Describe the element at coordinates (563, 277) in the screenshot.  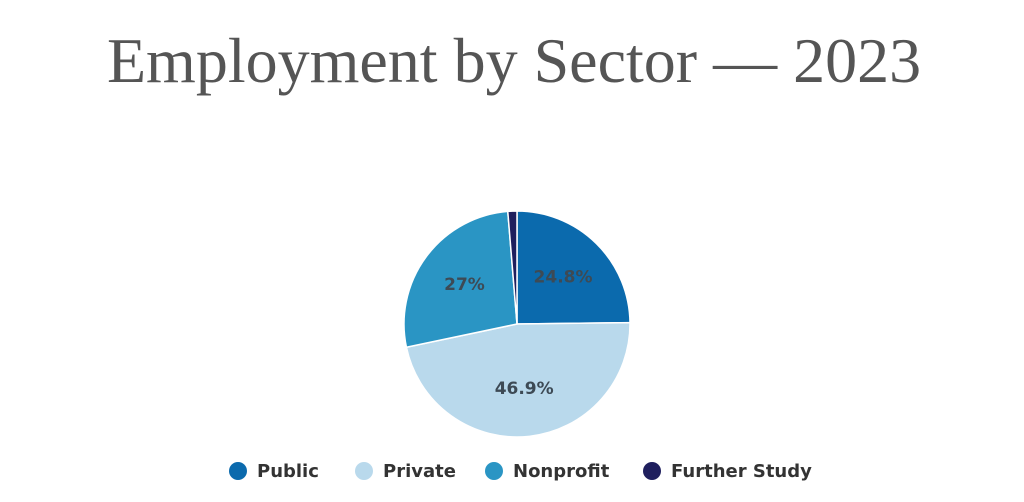
I see `data-label: 24.8%` at that location.